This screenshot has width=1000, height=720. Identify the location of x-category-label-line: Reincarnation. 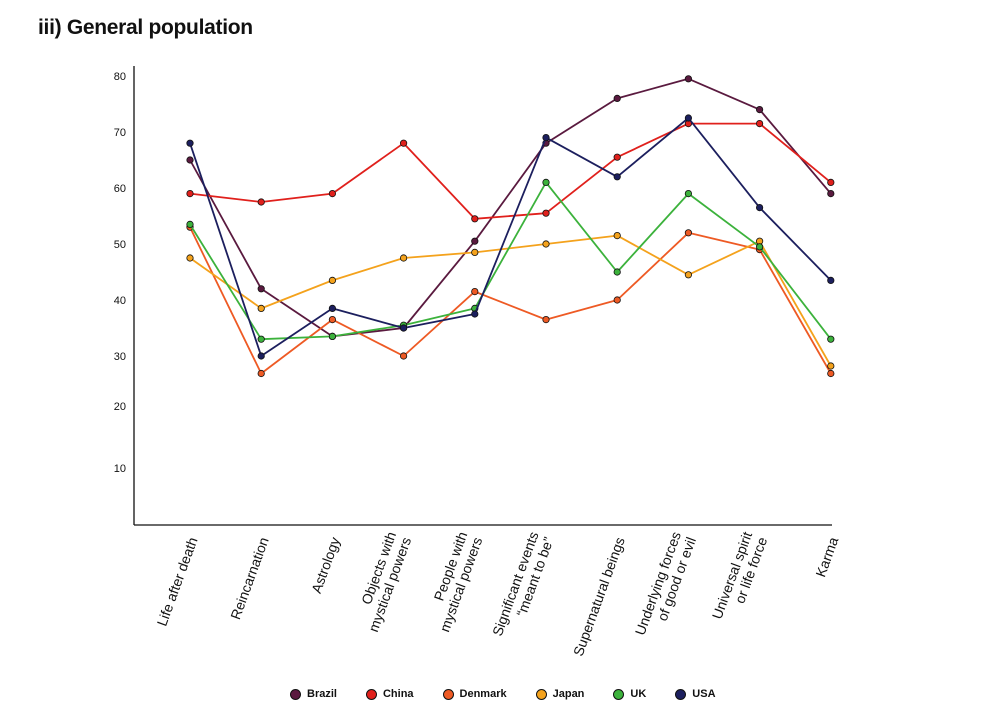
(249, 578).